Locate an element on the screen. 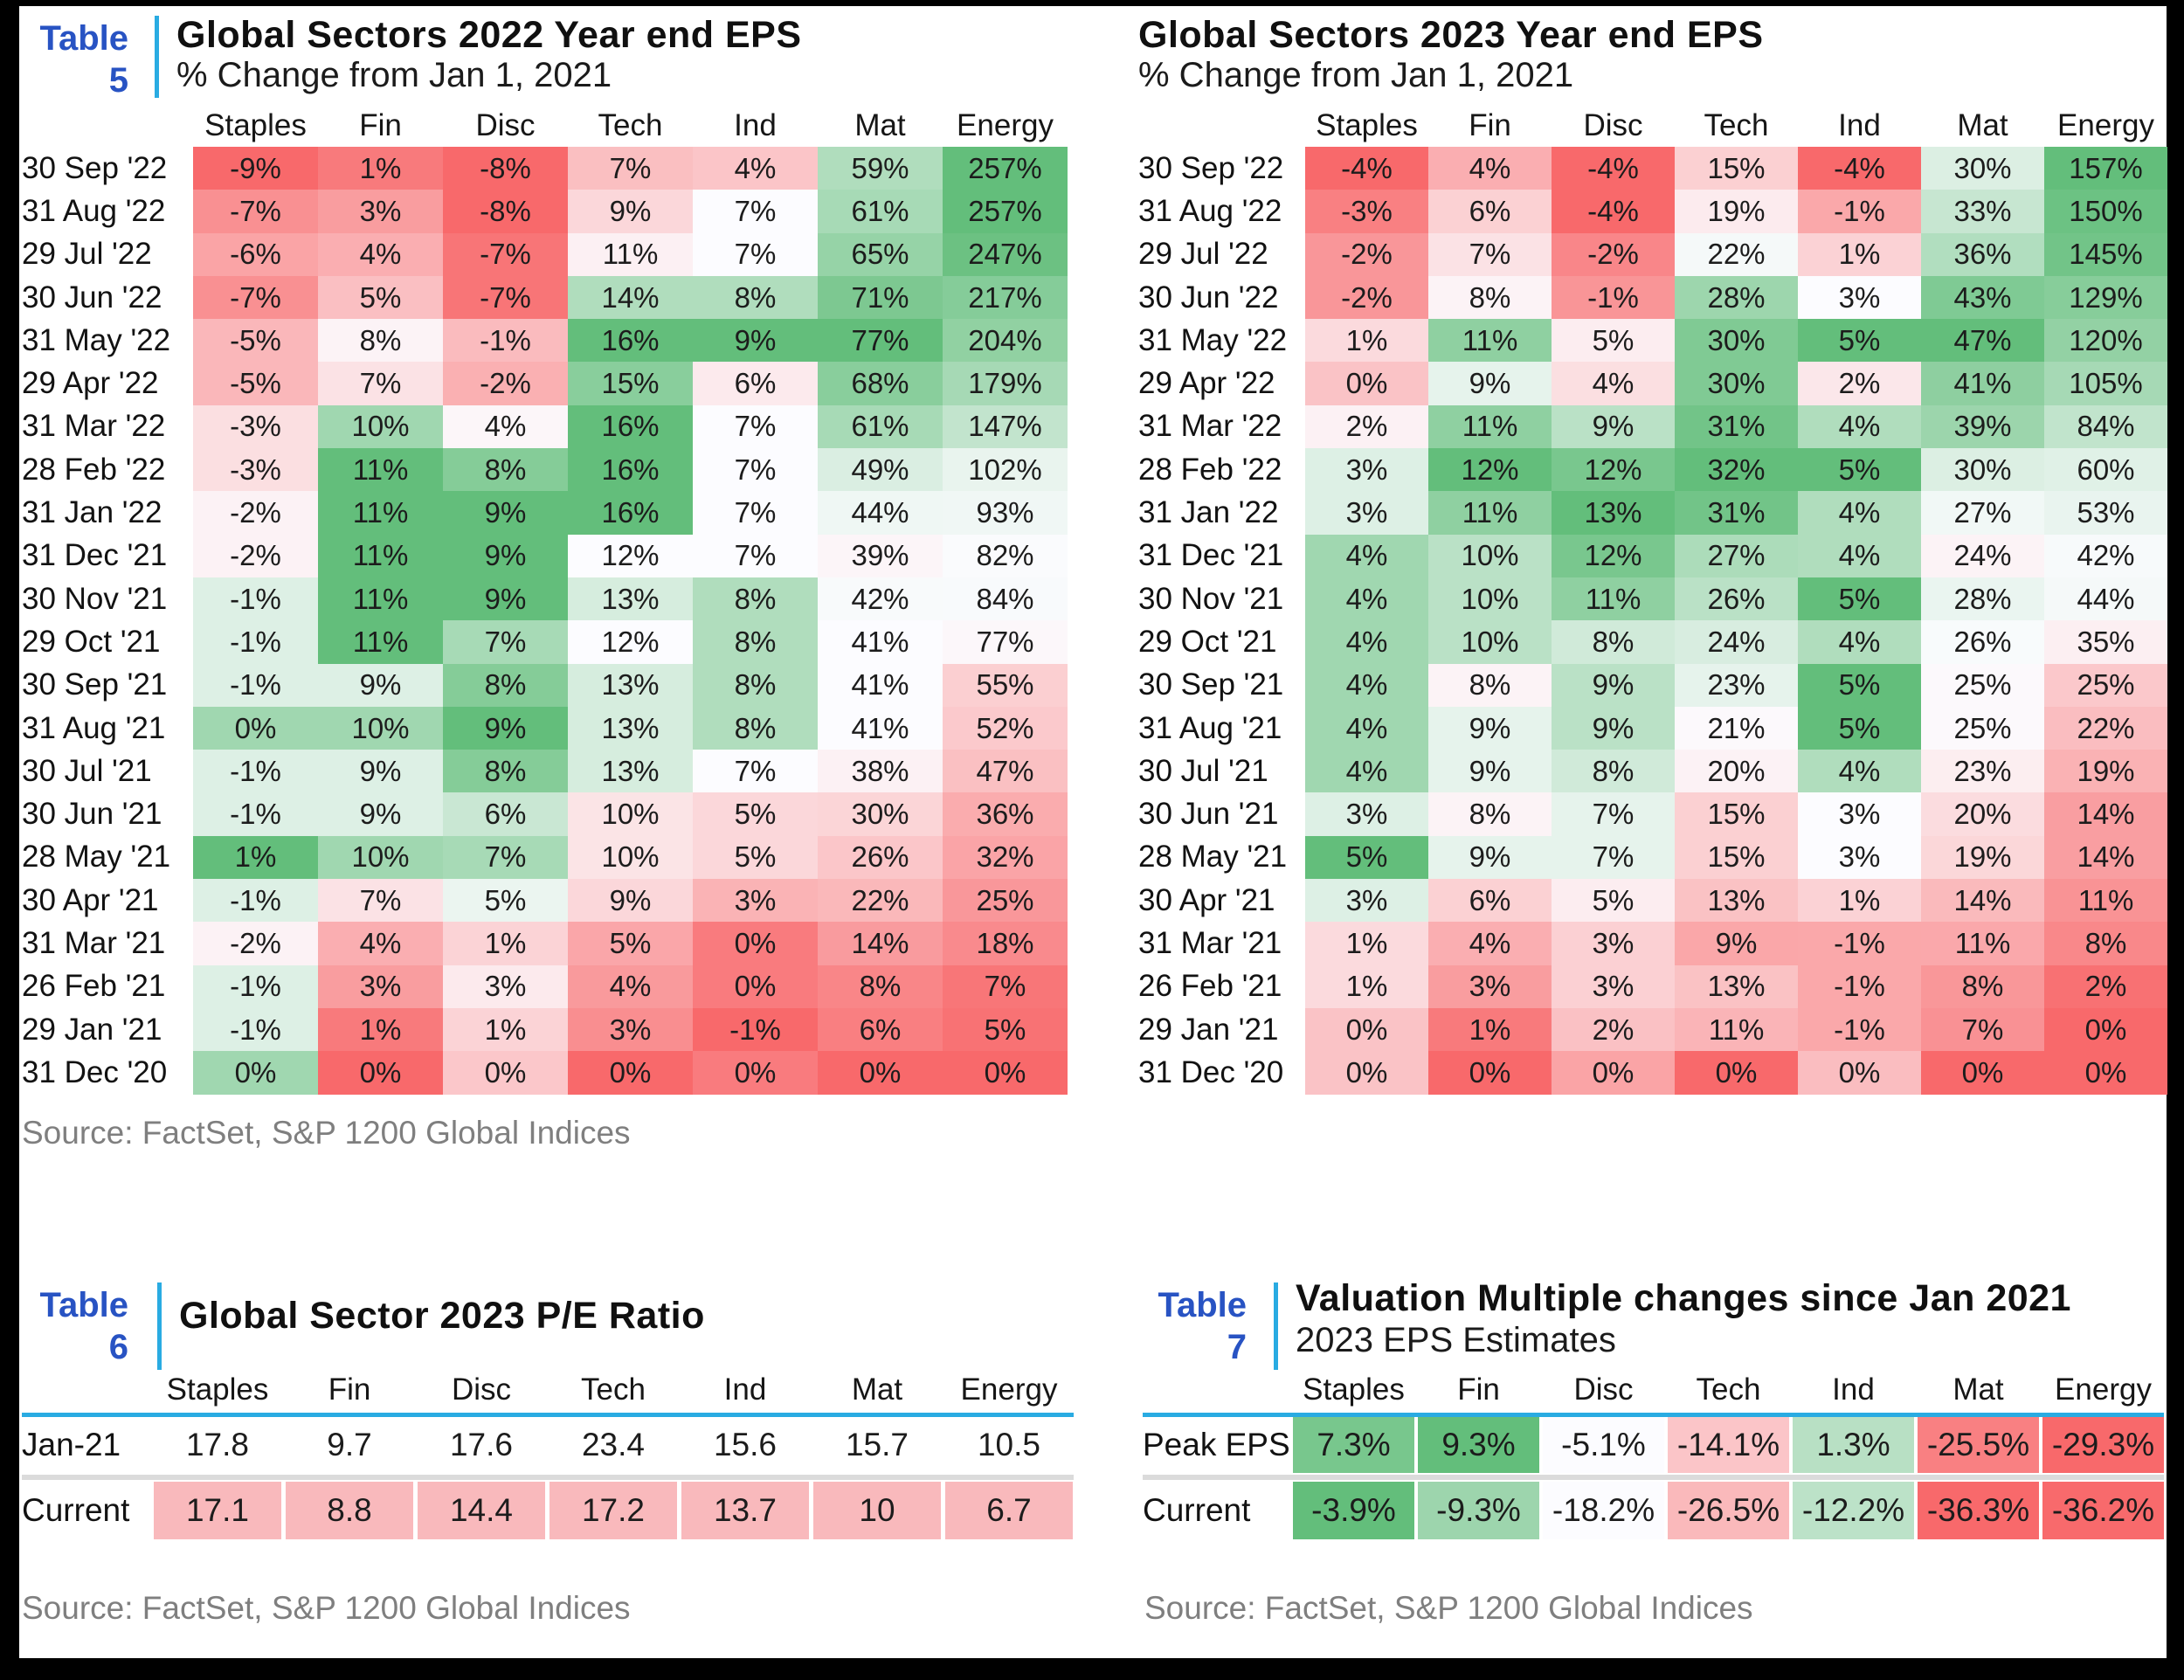  heatmap-cell: 43% is located at coordinates (1982, 297).